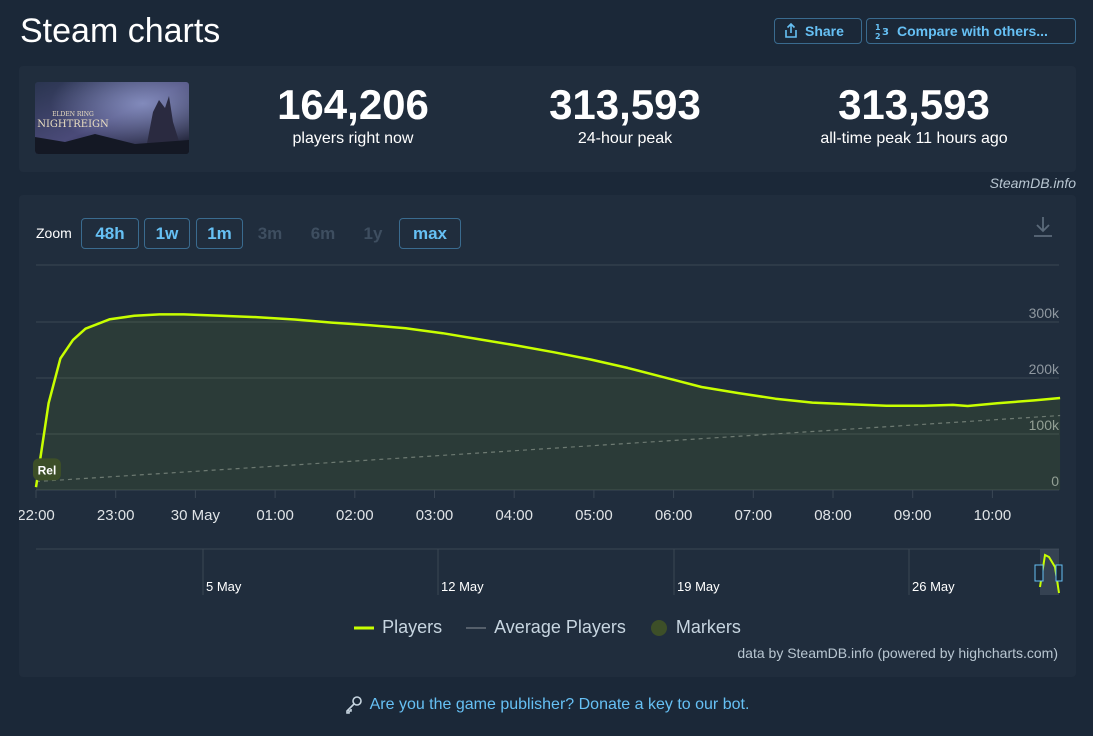 Image resolution: width=1093 pixels, height=736 pixels. I want to click on legend-players-label: Players, so click(412, 627).